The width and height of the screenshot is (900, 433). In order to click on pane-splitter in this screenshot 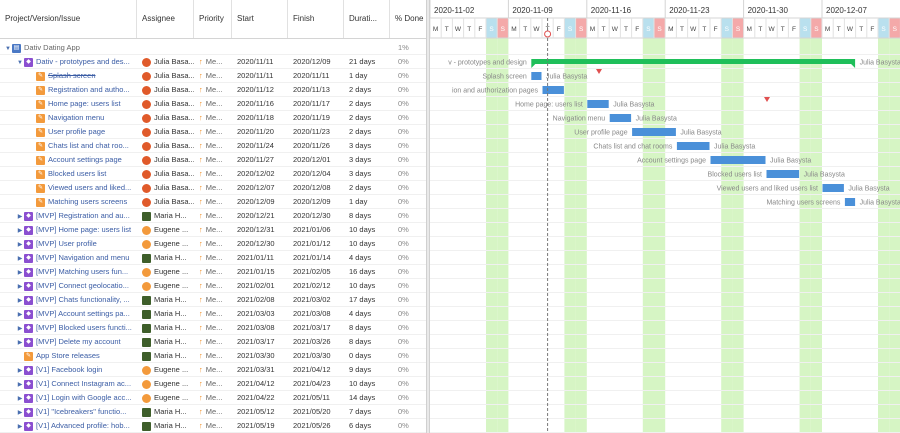, I will do `click(428, 216)`.